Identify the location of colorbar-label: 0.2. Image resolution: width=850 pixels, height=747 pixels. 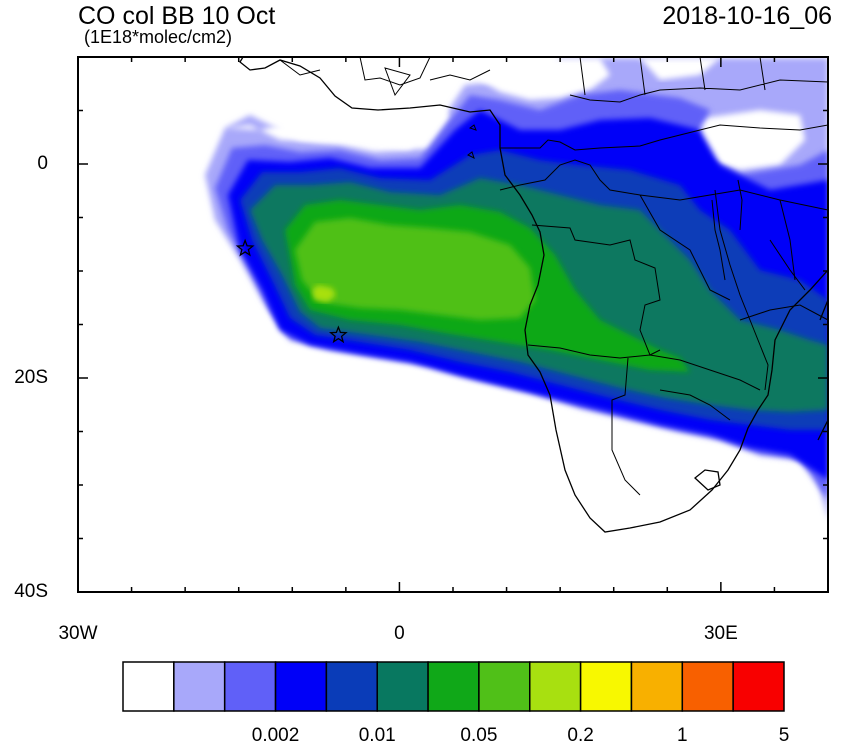
(580, 735).